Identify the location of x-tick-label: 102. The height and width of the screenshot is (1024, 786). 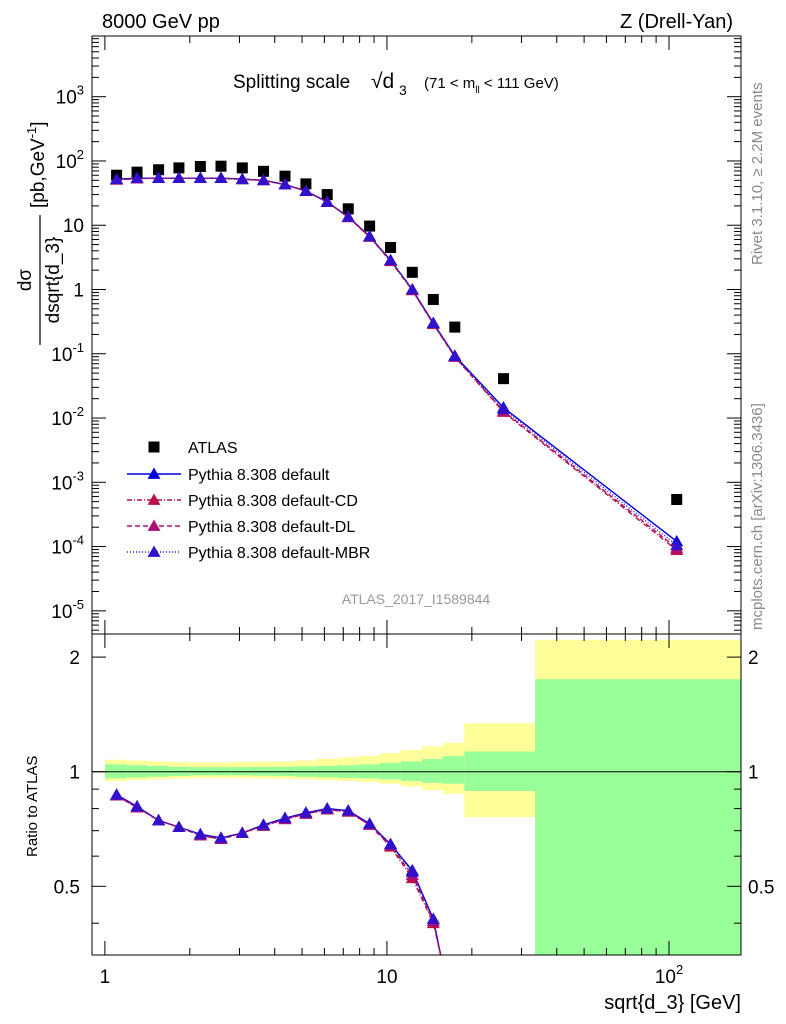
(669, 975).